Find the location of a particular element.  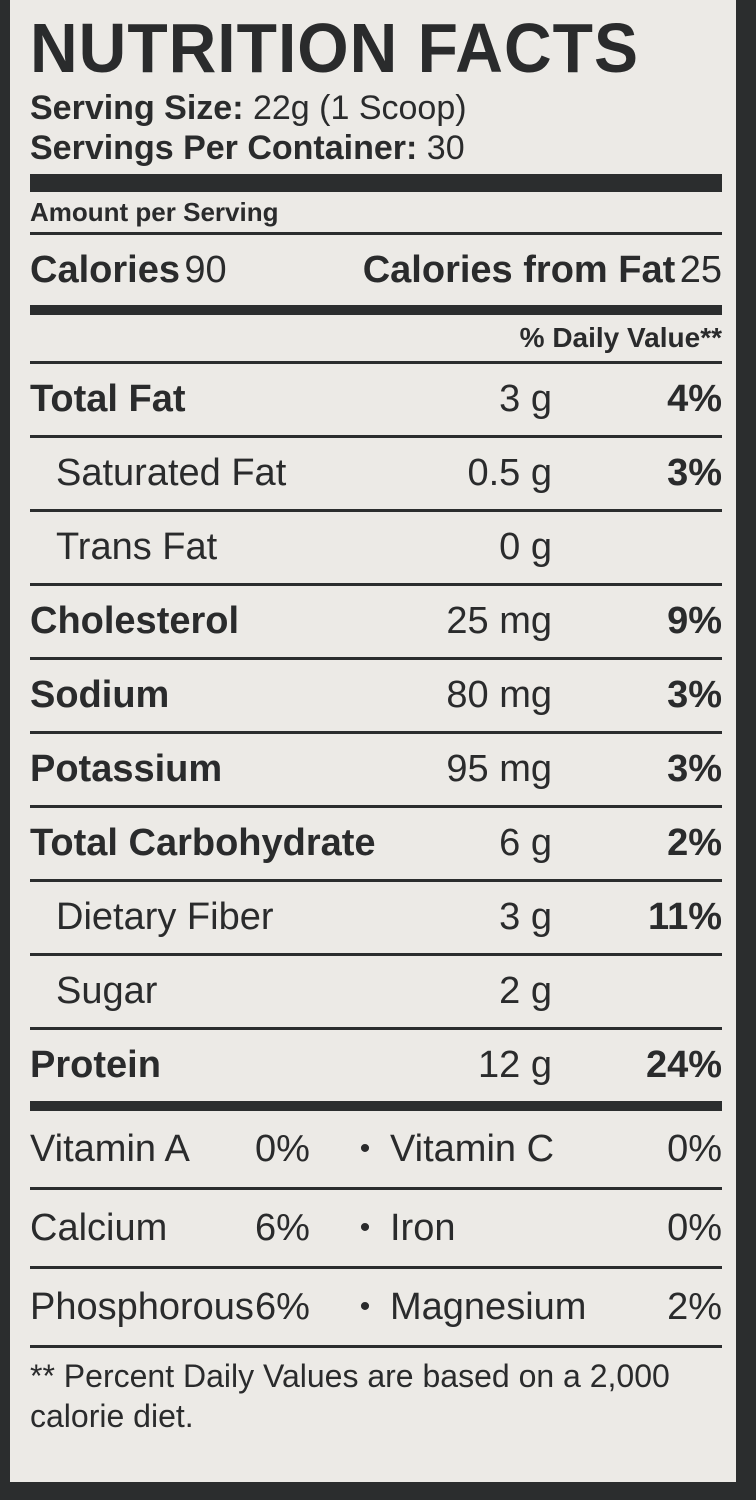

calories-label: Calories is located at coordinates (105, 269).